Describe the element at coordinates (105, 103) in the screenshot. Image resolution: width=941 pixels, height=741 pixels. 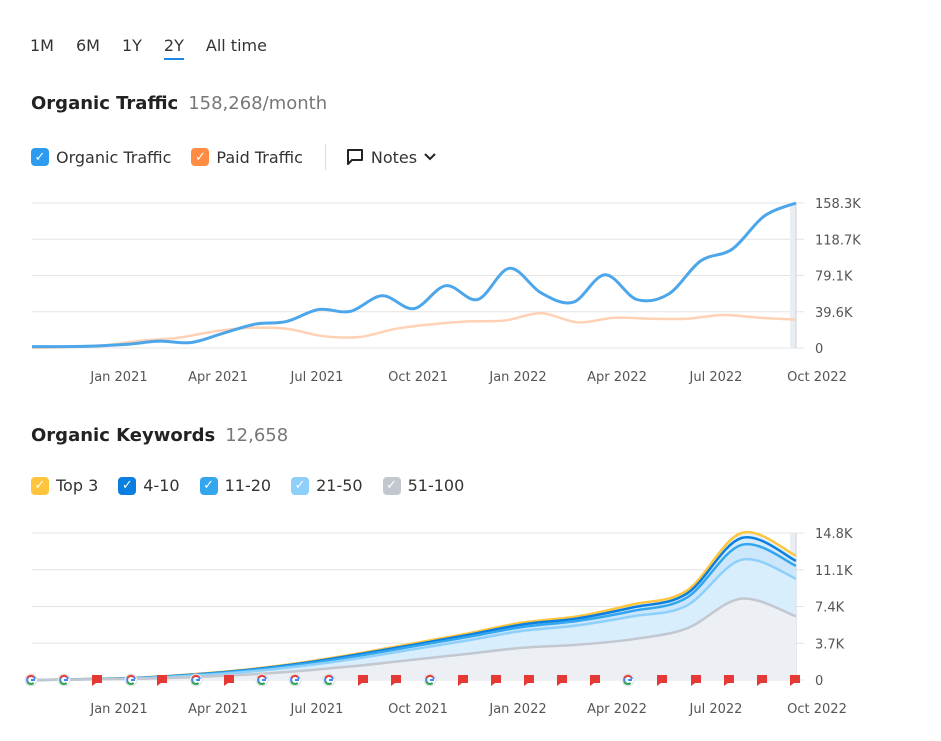
I see `organic-traffic-title-text: Organic Traffic` at that location.